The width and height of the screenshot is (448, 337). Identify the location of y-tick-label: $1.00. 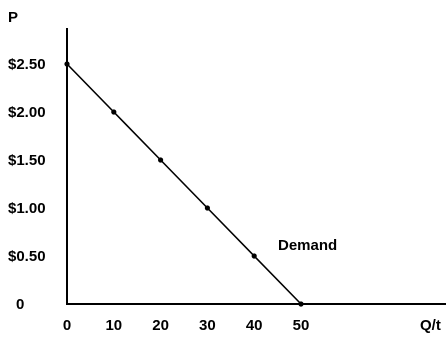
(27, 208).